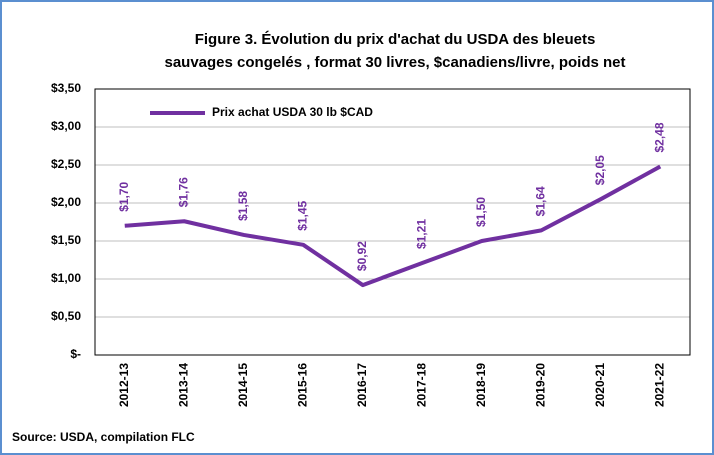  I want to click on x-tick-label: 2018-19, so click(481, 385).